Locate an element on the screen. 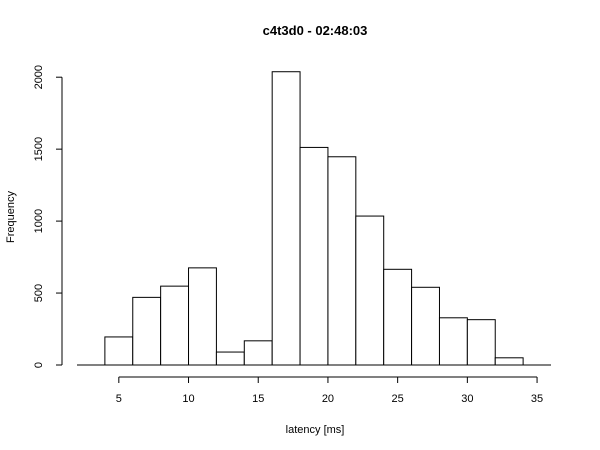 This screenshot has width=600, height=450. x-tick-label: 25 is located at coordinates (398, 399).